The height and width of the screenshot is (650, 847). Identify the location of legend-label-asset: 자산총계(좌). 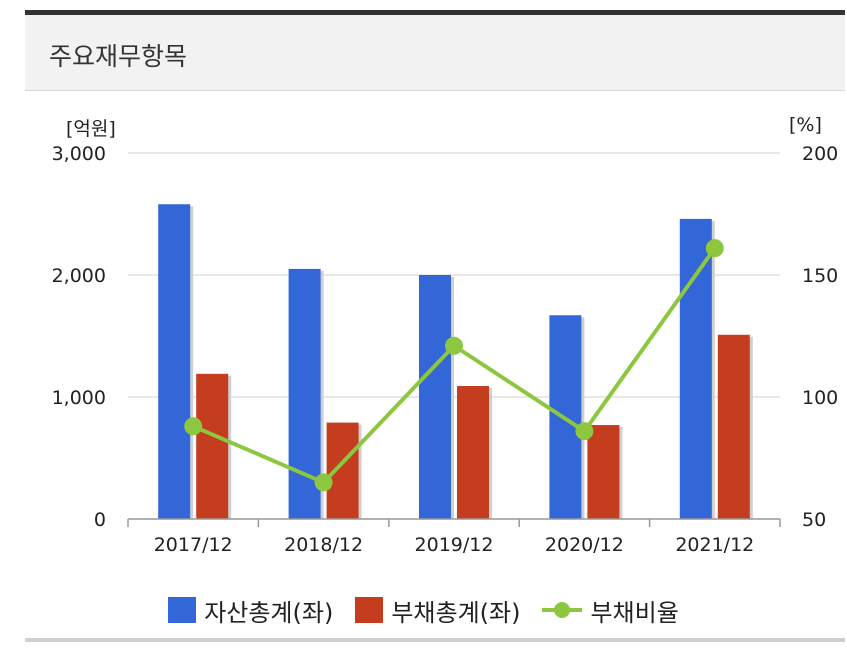
(269, 612).